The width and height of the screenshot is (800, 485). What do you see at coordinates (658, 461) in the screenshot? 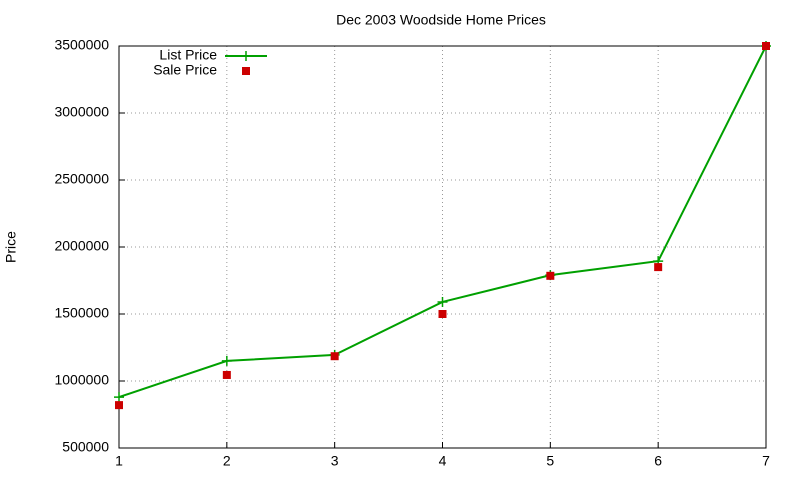
I see `x-tick-label: 6` at bounding box center [658, 461].